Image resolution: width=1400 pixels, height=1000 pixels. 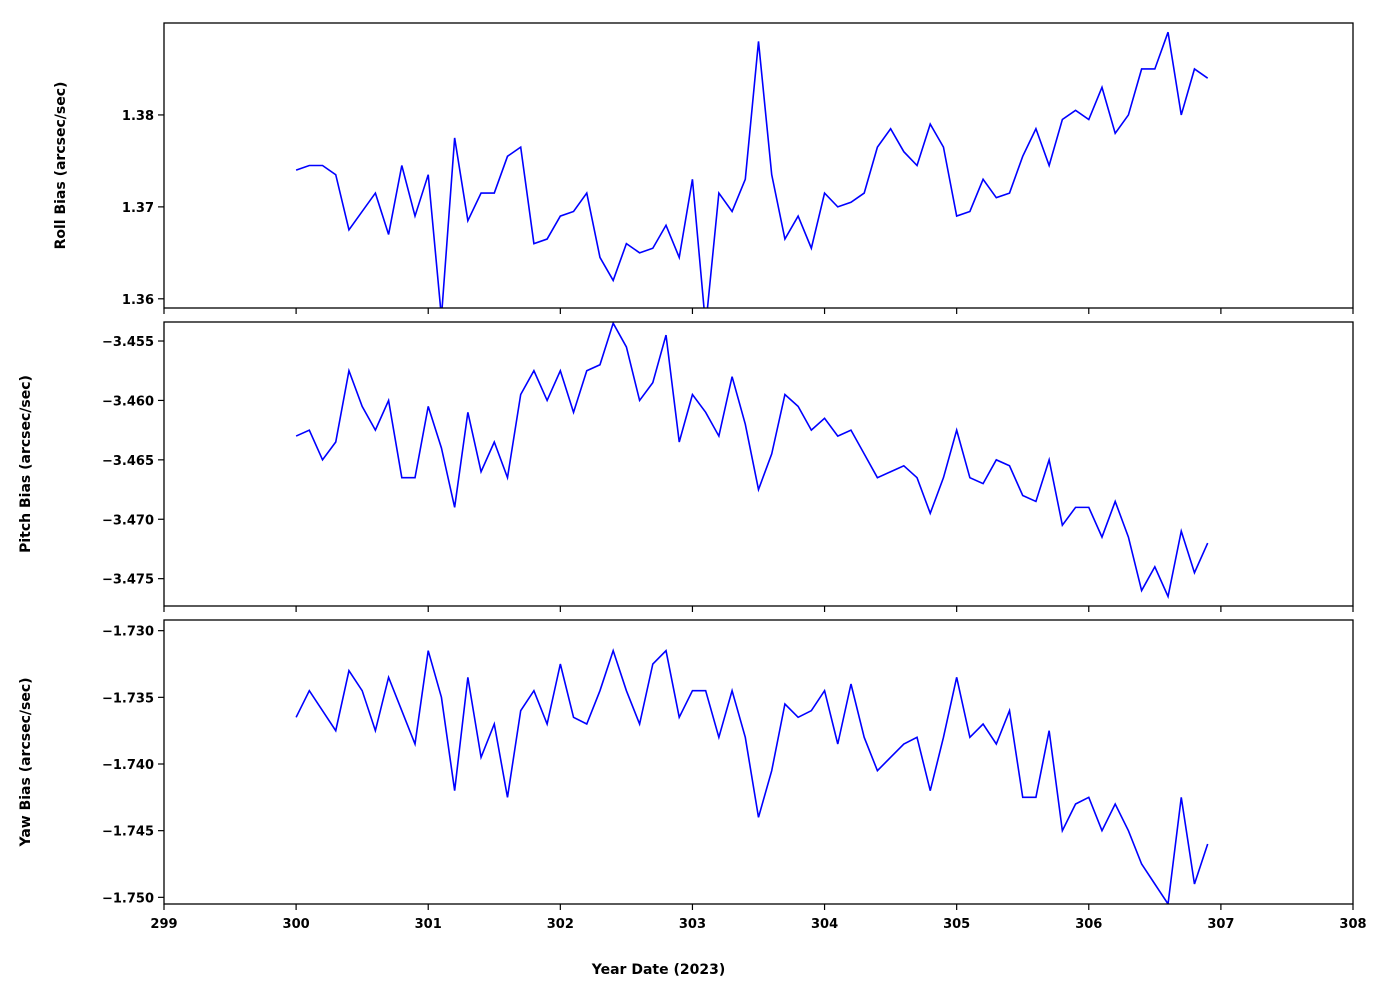 I want to click on y-tick-label: −1.735, so click(x=128, y=698).